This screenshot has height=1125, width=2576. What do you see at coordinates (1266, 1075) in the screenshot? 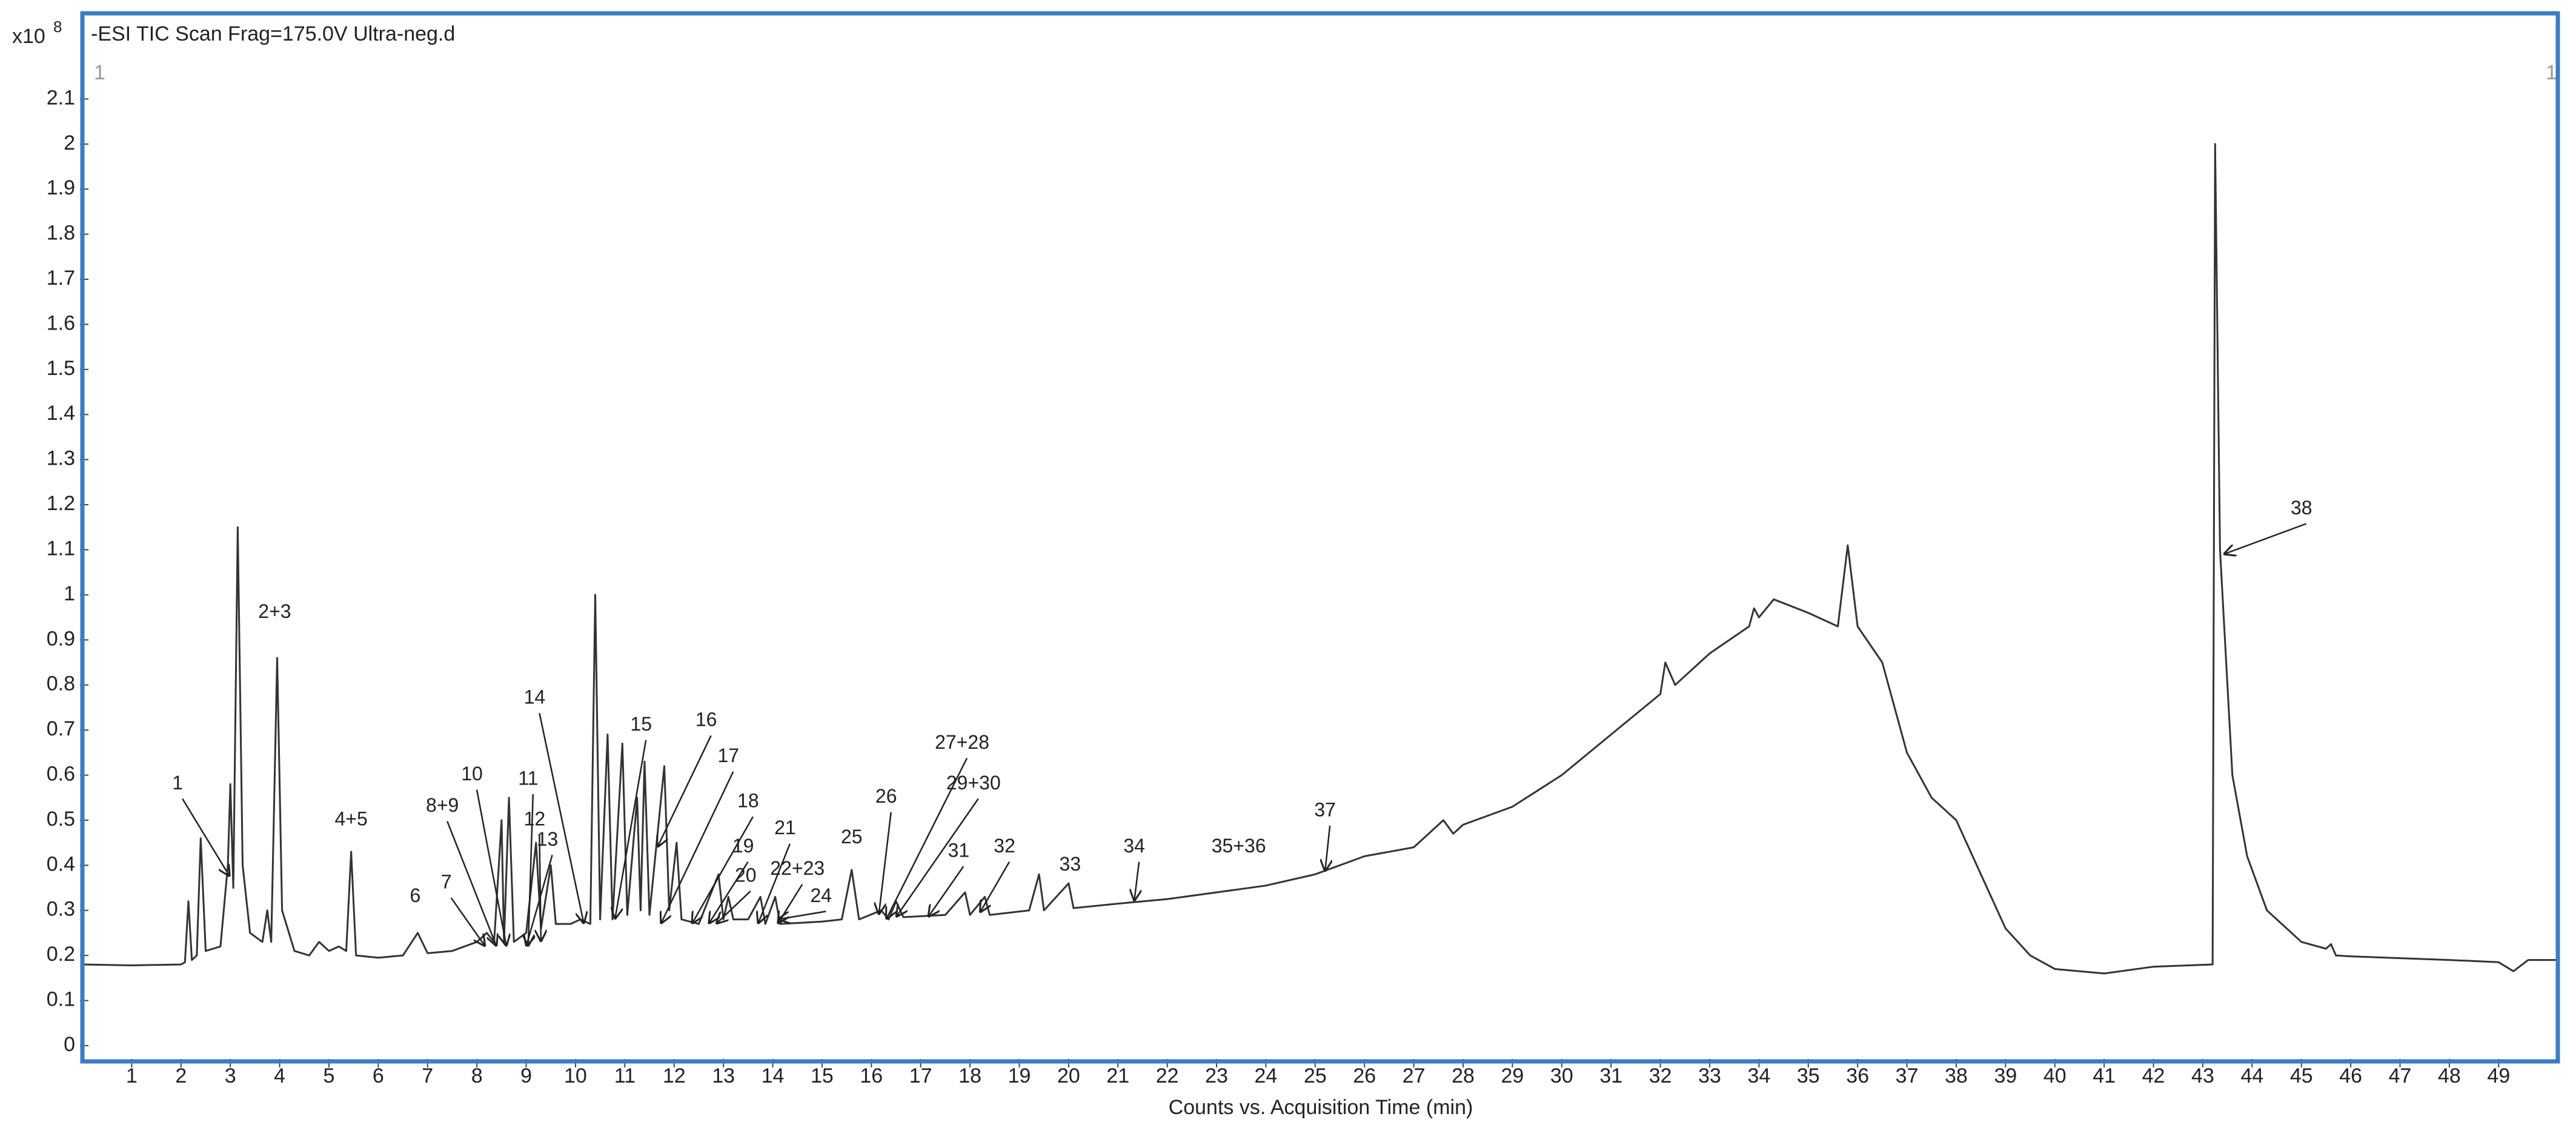
I see `x-tick-label: 24` at bounding box center [1266, 1075].